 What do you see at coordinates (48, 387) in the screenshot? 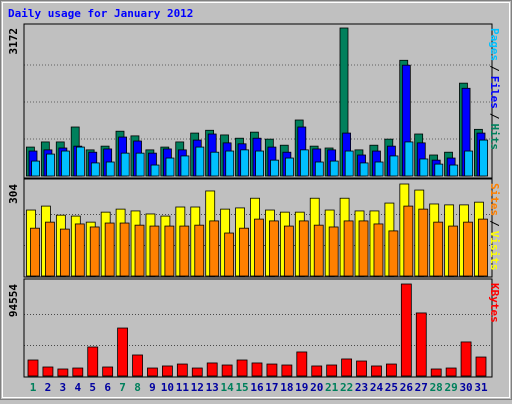
I see `x-tick-label: 2` at bounding box center [48, 387].